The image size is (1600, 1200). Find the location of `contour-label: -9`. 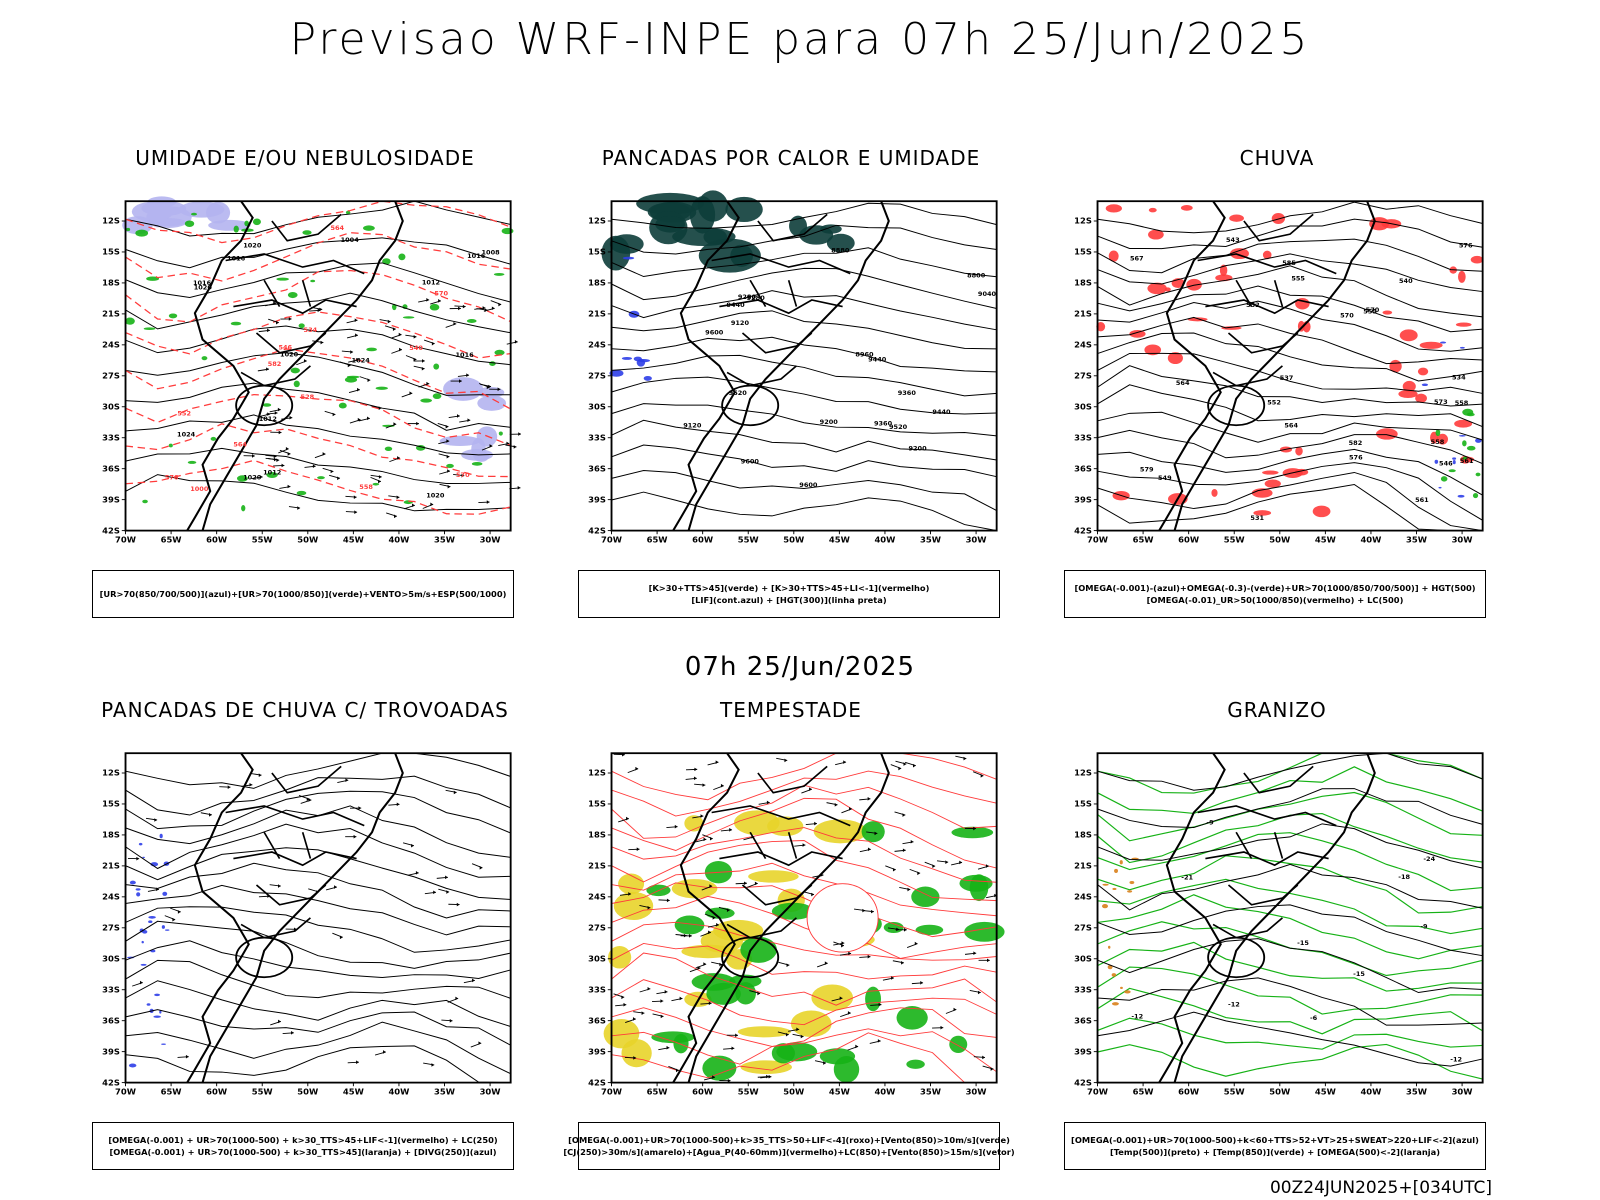

contour-label: -9 is located at coordinates (1424, 926).